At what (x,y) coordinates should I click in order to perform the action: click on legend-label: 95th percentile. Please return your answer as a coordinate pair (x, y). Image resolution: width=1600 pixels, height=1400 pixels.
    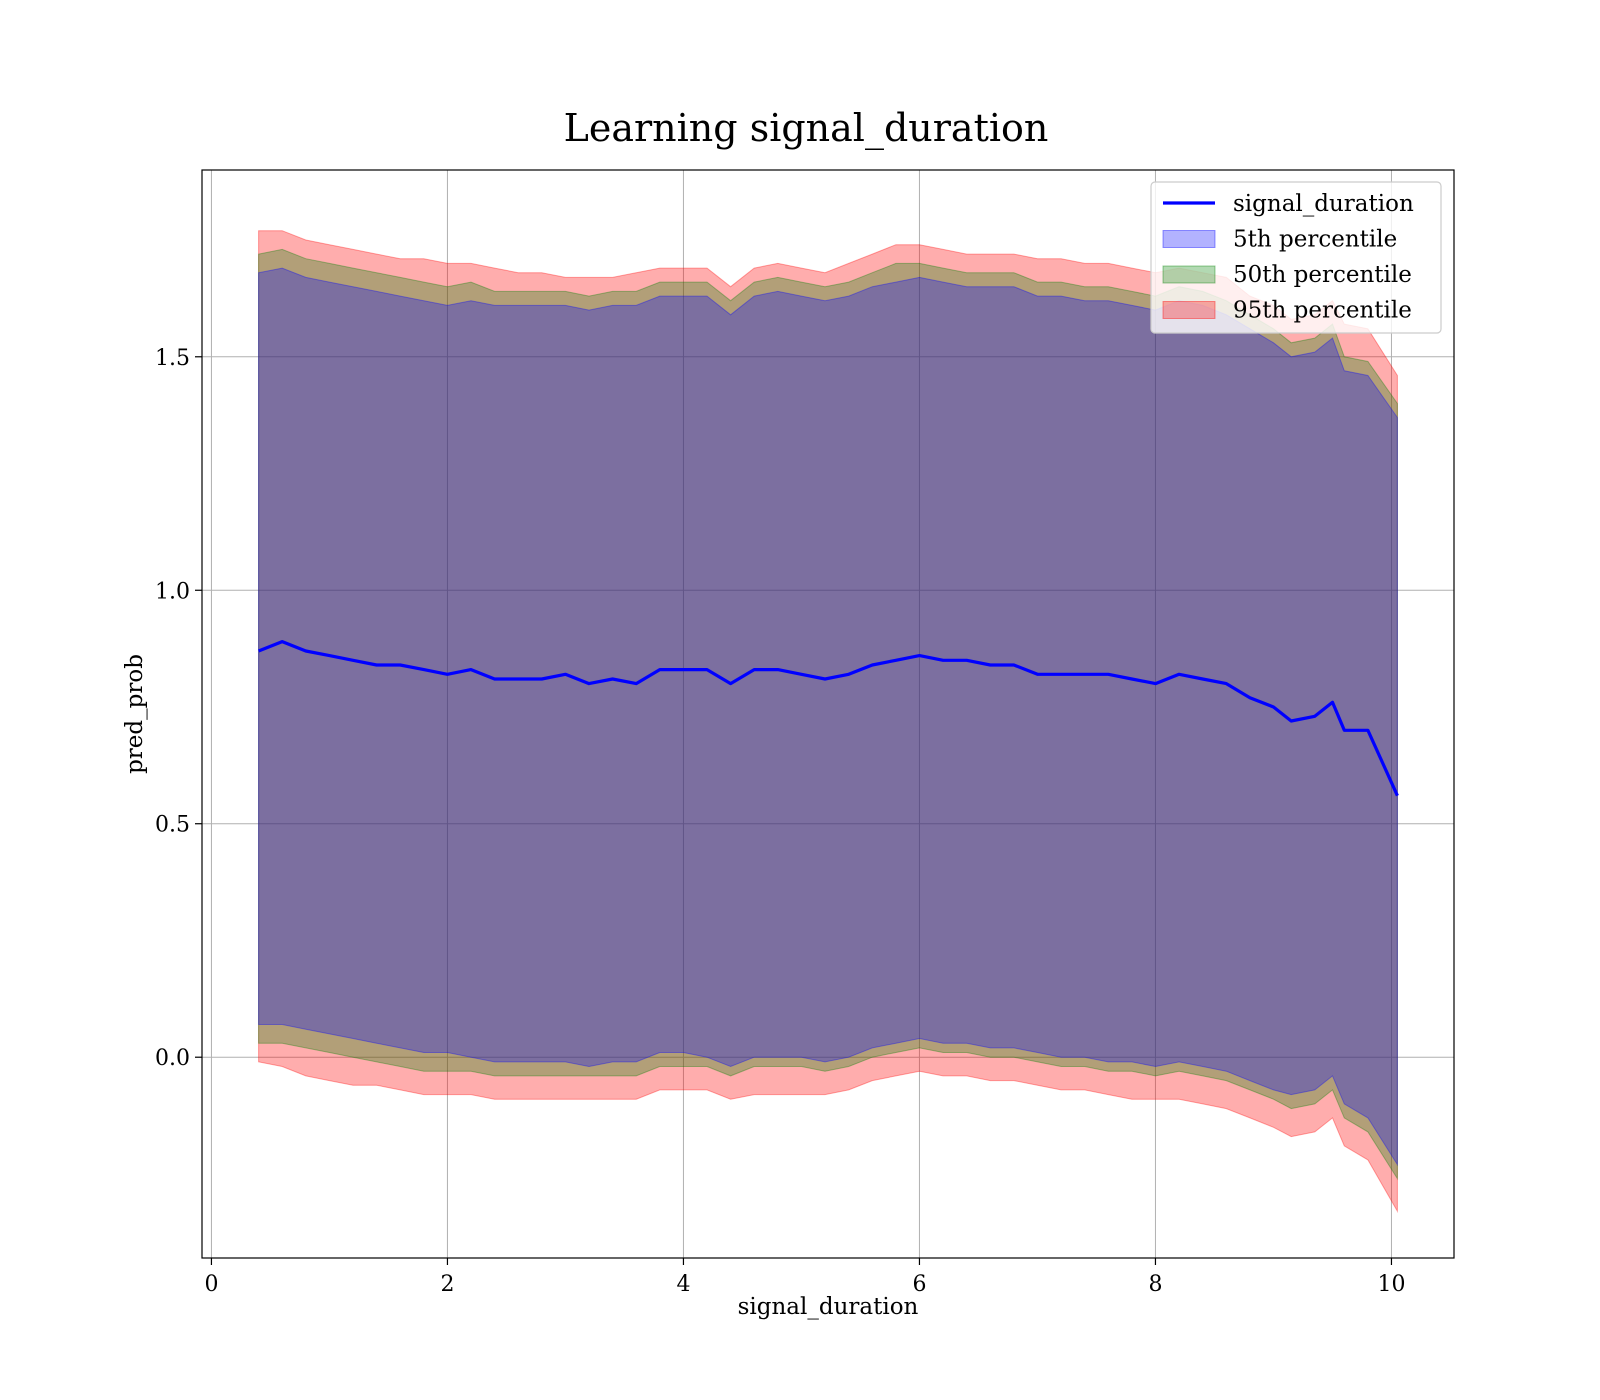
    Looking at the image, I should click on (1322, 311).